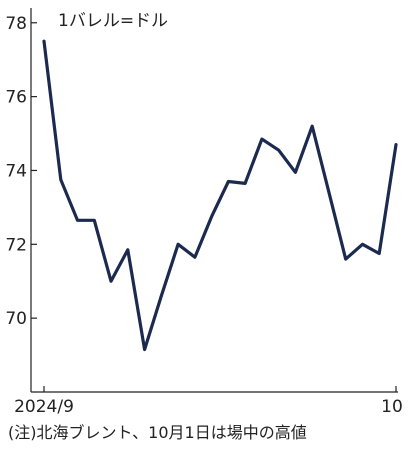 This screenshot has height=450, width=410. Describe the element at coordinates (16, 98) in the screenshot. I see `y-tick-label: 76` at that location.